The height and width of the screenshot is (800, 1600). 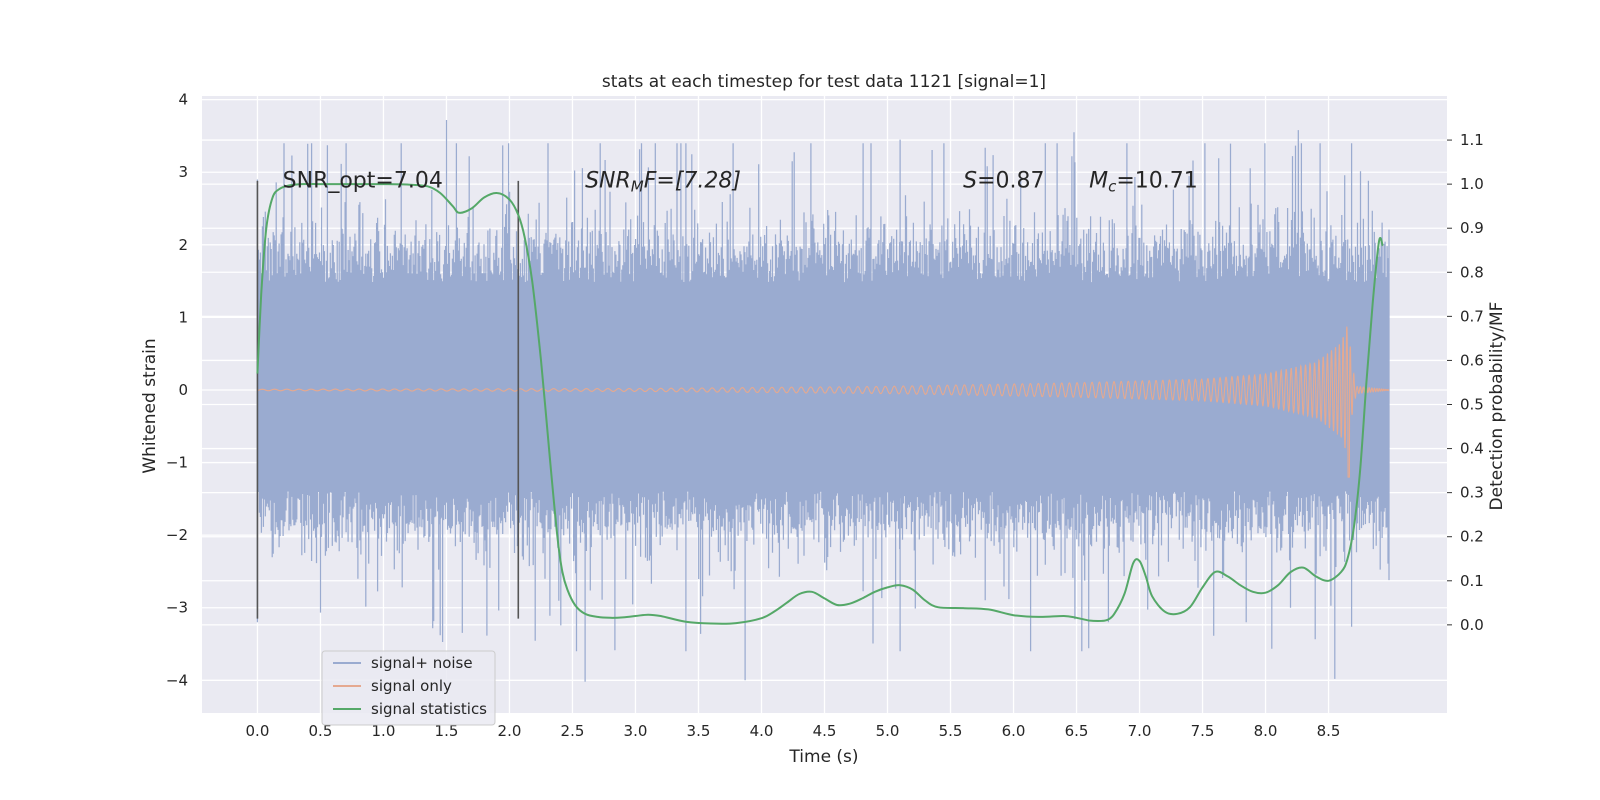 What do you see at coordinates (1472, 537) in the screenshot?
I see `y-right-tick-label: 0.2` at bounding box center [1472, 537].